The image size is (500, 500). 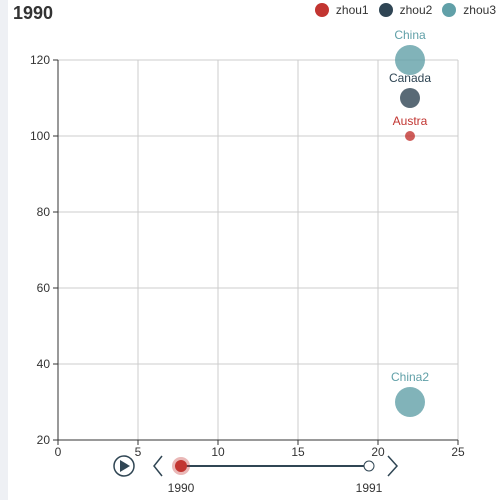 I want to click on point-label-Canada: Canada, so click(x=410, y=78).